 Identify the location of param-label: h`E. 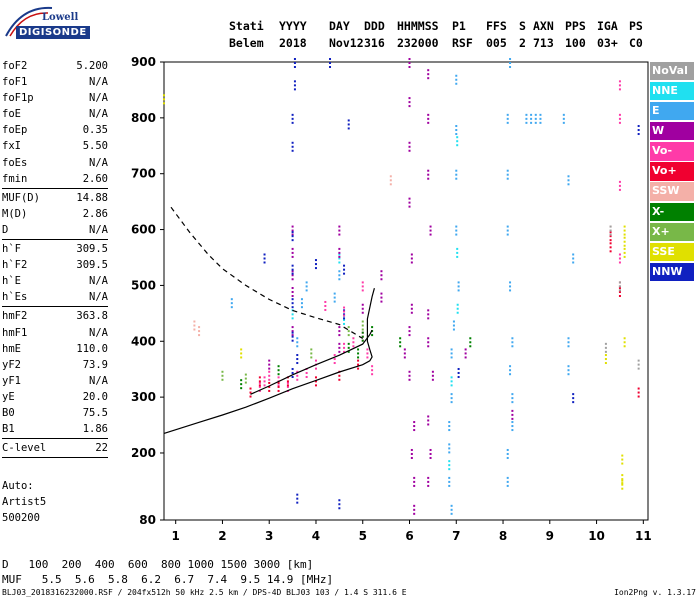
(11, 281).